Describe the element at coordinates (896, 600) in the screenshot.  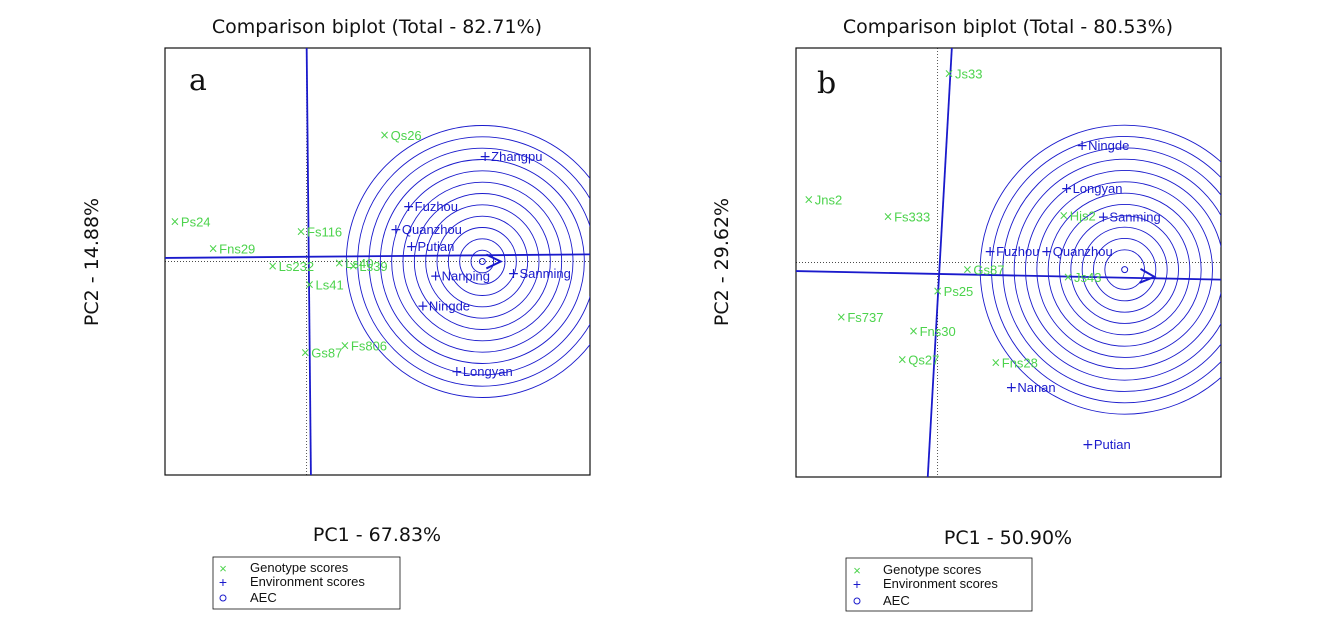
I see `legend-aec-label-b: AEC` at that location.